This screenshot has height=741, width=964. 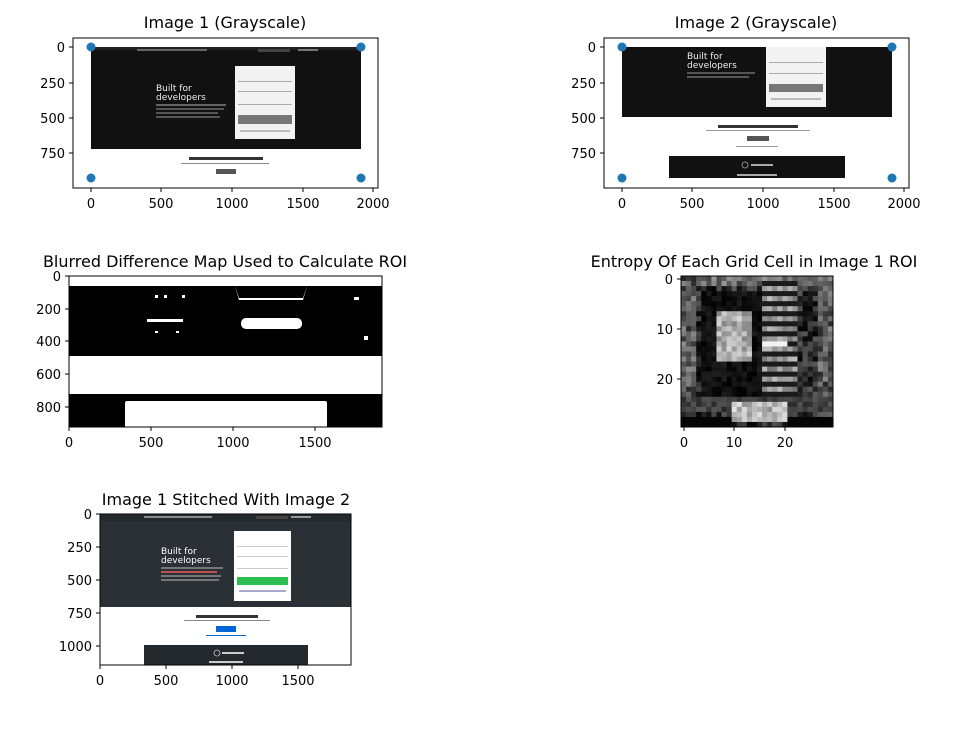 What do you see at coordinates (52, 154) in the screenshot?
I see `y-tick-label: 750` at bounding box center [52, 154].